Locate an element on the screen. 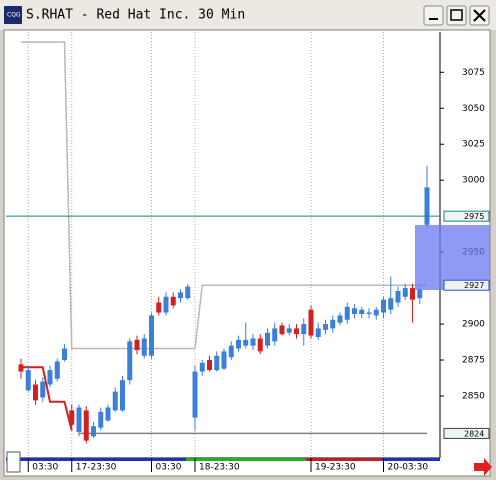 This screenshot has height=484, width=496. window-buttons is located at coordinates (456, 15).